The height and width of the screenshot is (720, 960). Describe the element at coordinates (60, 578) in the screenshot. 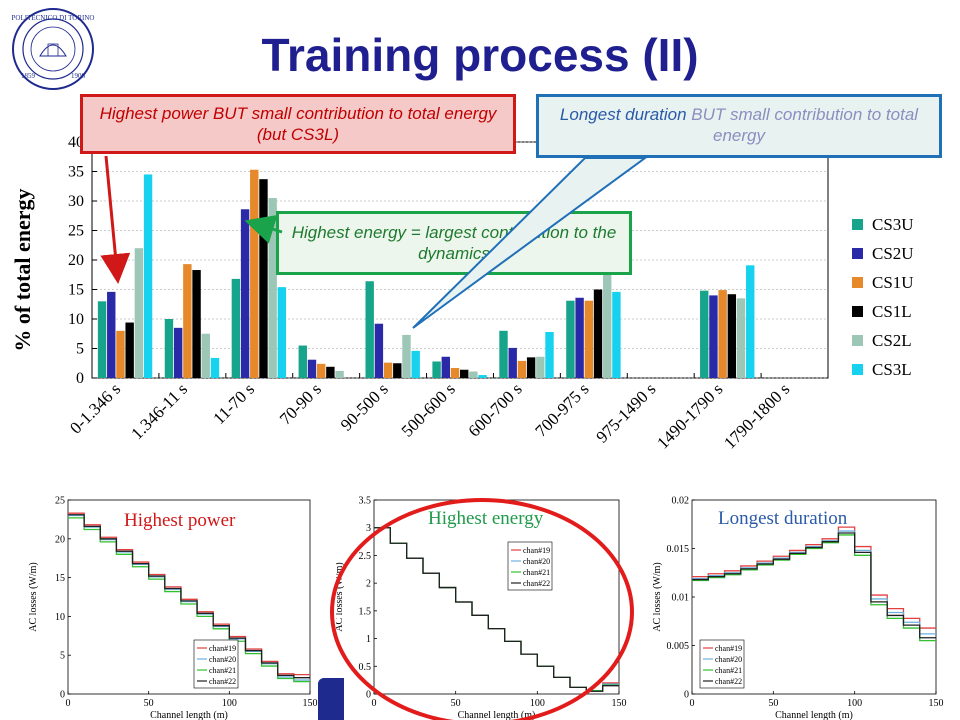

I see `y-tick-label: 15` at that location.